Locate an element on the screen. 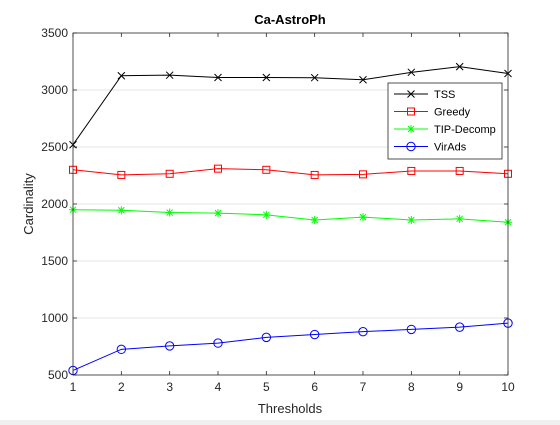  series-line-virads is located at coordinates (290, 346).